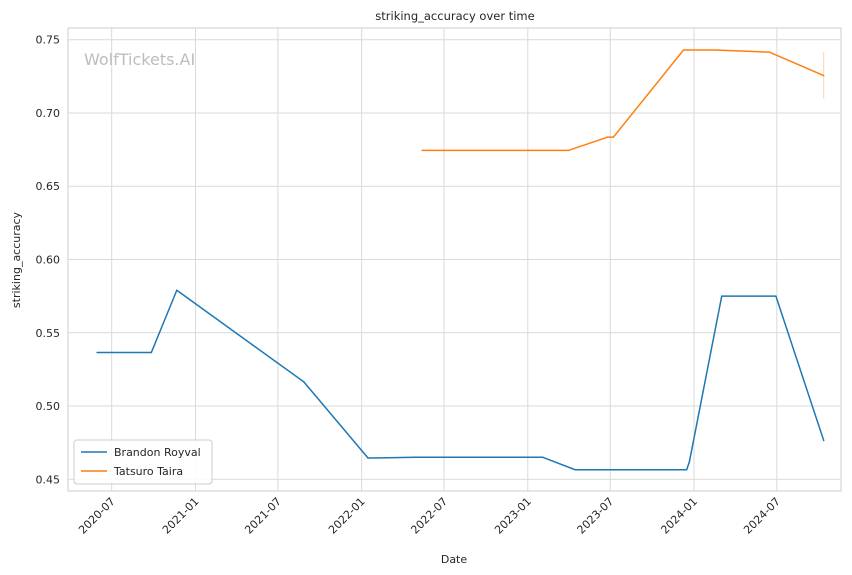 This screenshot has width=852, height=575. I want to click on y-tick-label: 0.70, so click(48, 113).